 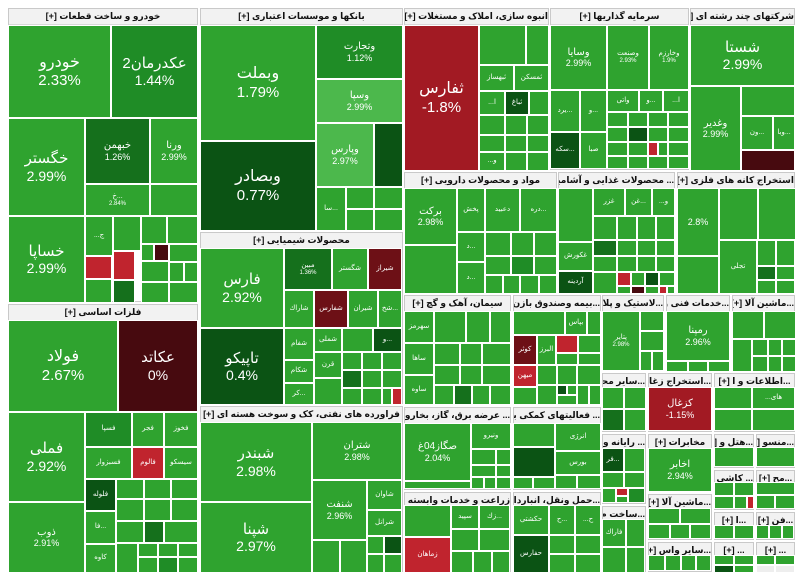 I want to click on stock-tile: شتران 2.98%, so click(x=357, y=451).